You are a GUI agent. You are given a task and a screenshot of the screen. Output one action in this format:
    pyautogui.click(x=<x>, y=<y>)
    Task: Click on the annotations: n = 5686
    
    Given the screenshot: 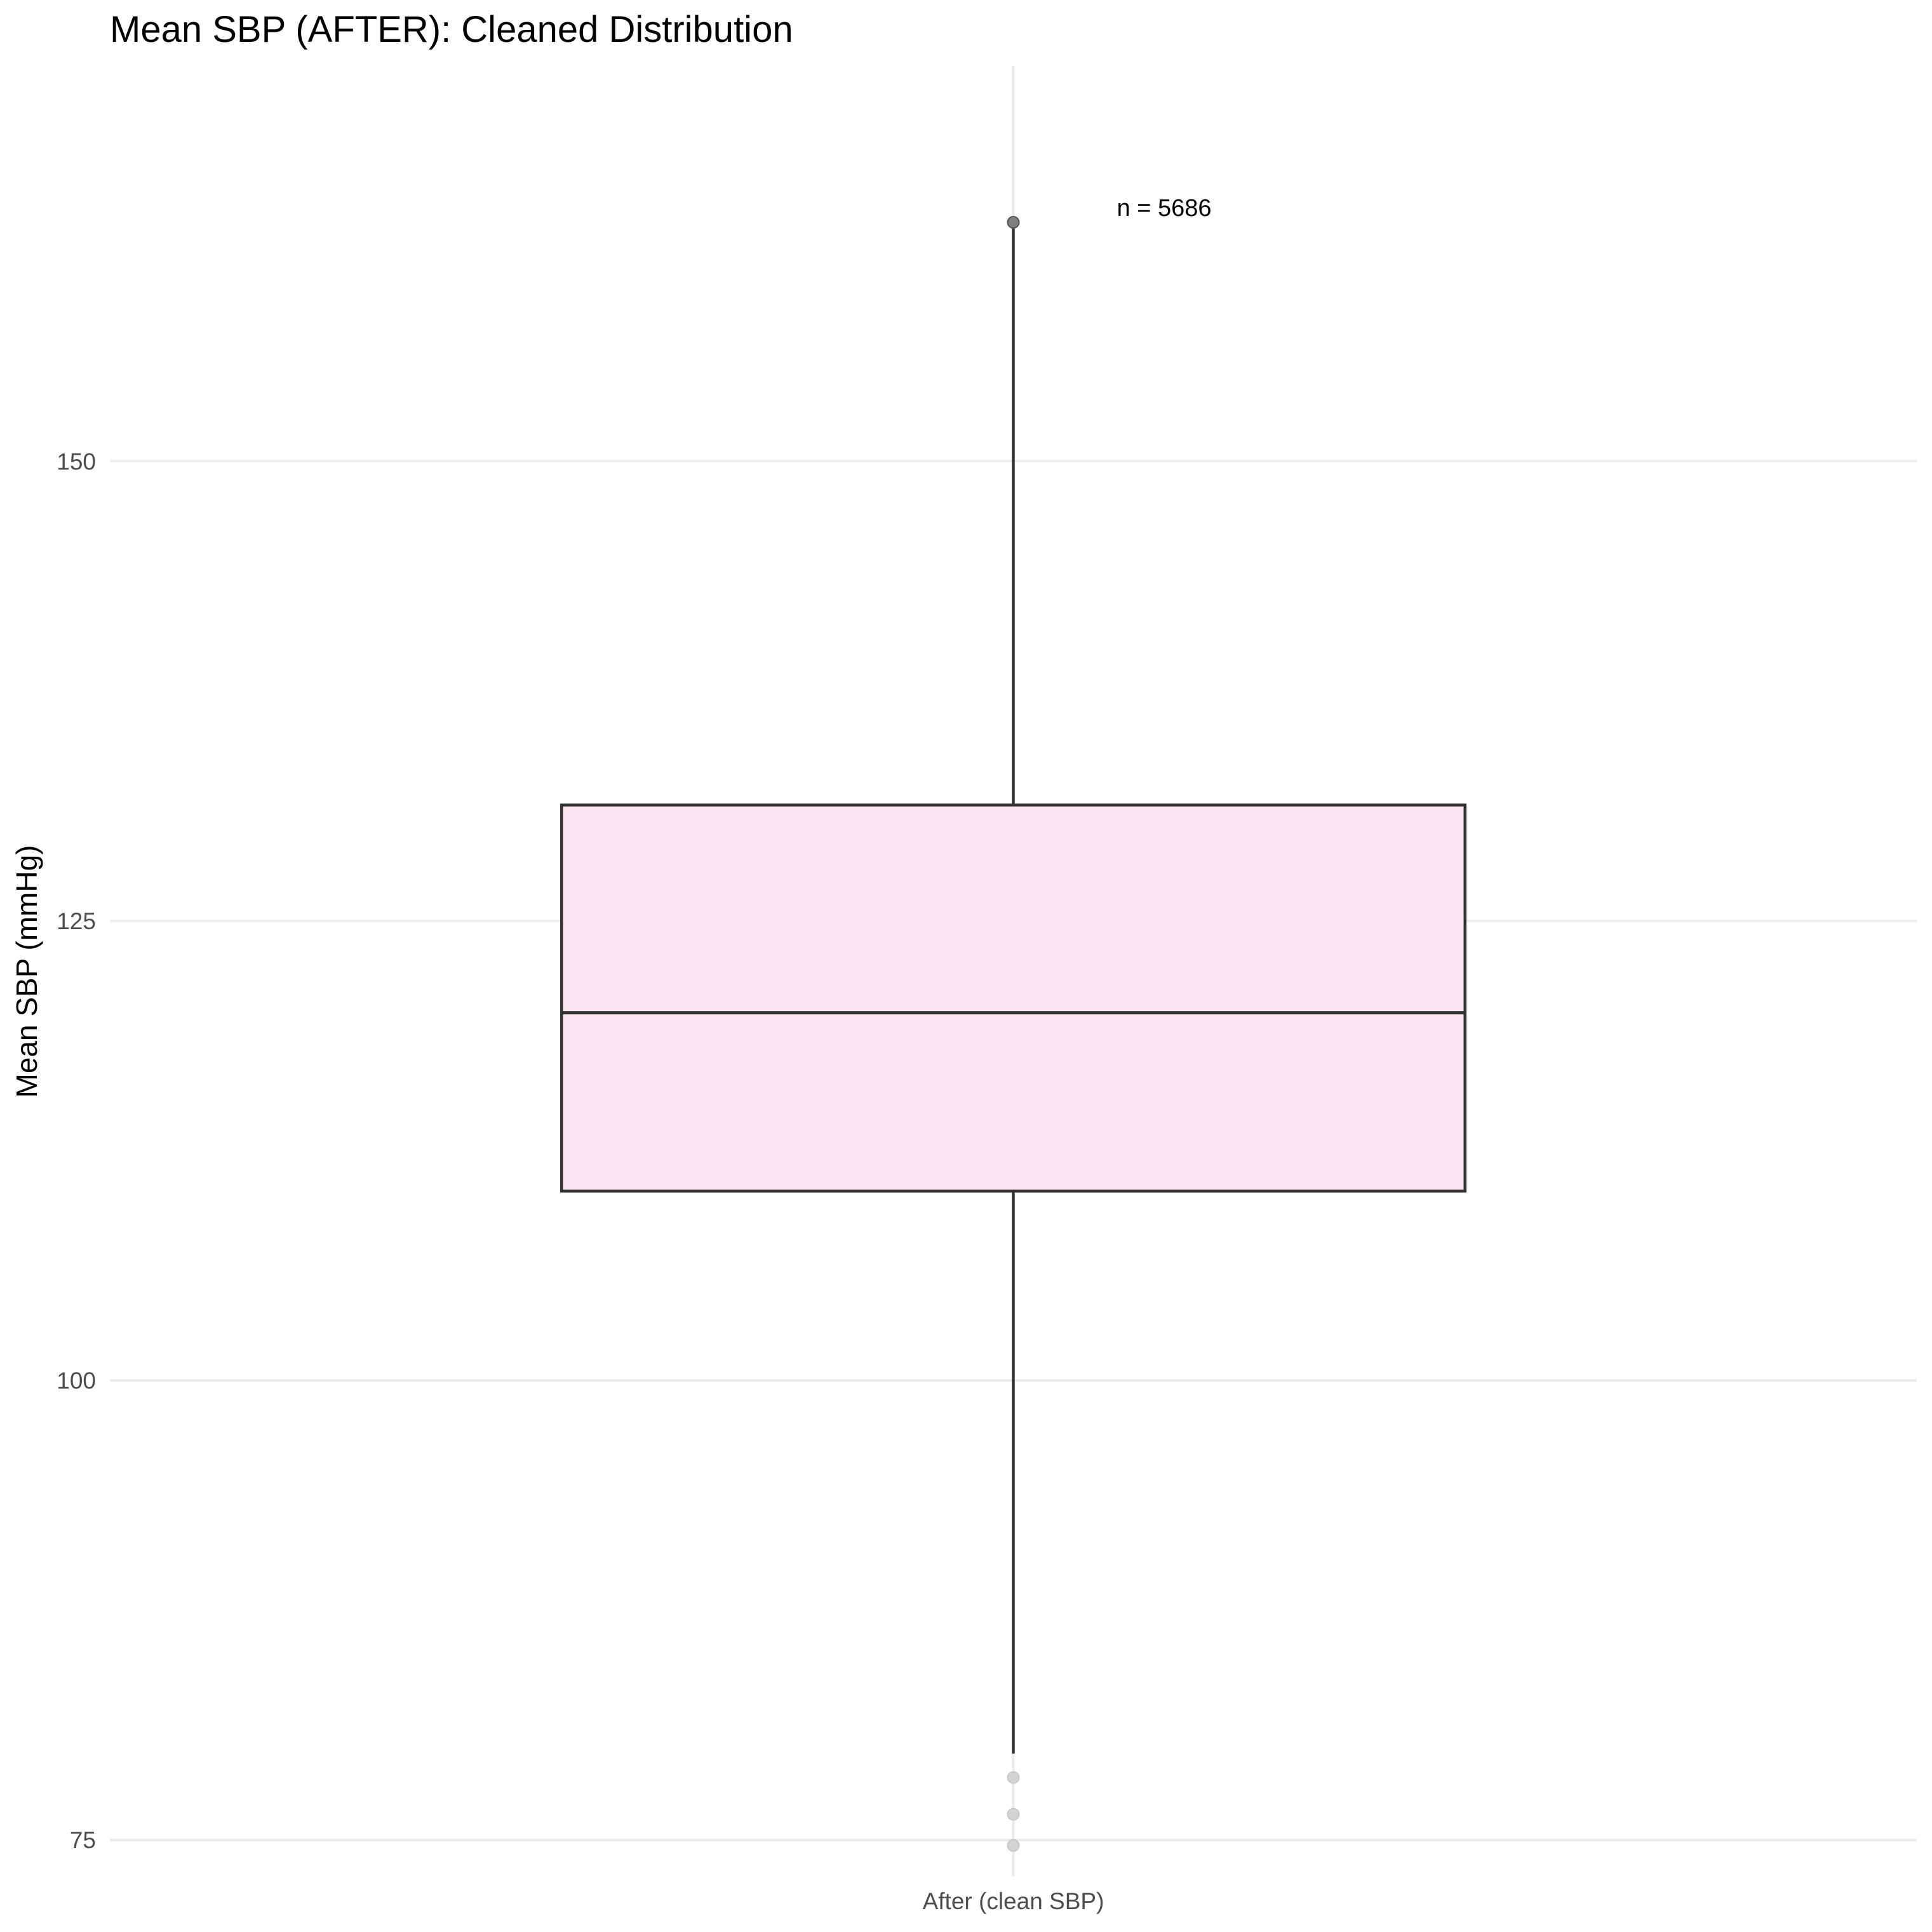 What is the action you would take?
    pyautogui.click(x=1164, y=208)
    